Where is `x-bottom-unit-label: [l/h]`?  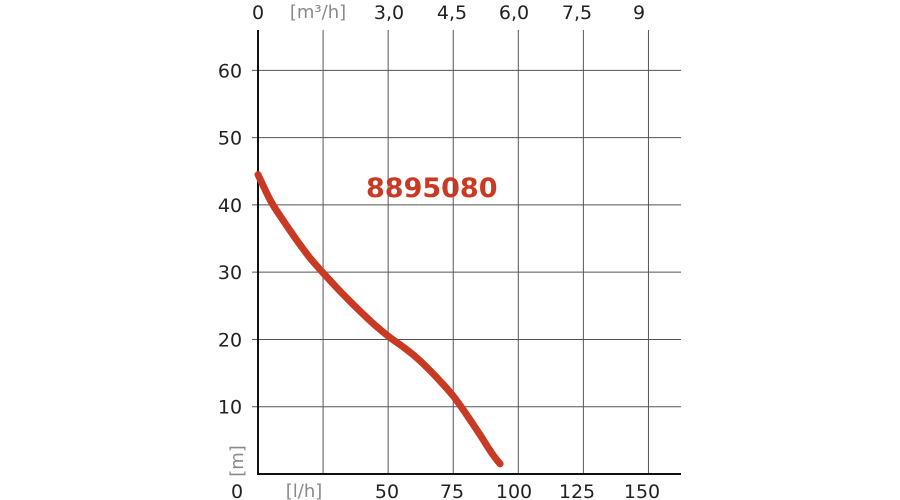 x-bottom-unit-label: [l/h] is located at coordinates (304, 490).